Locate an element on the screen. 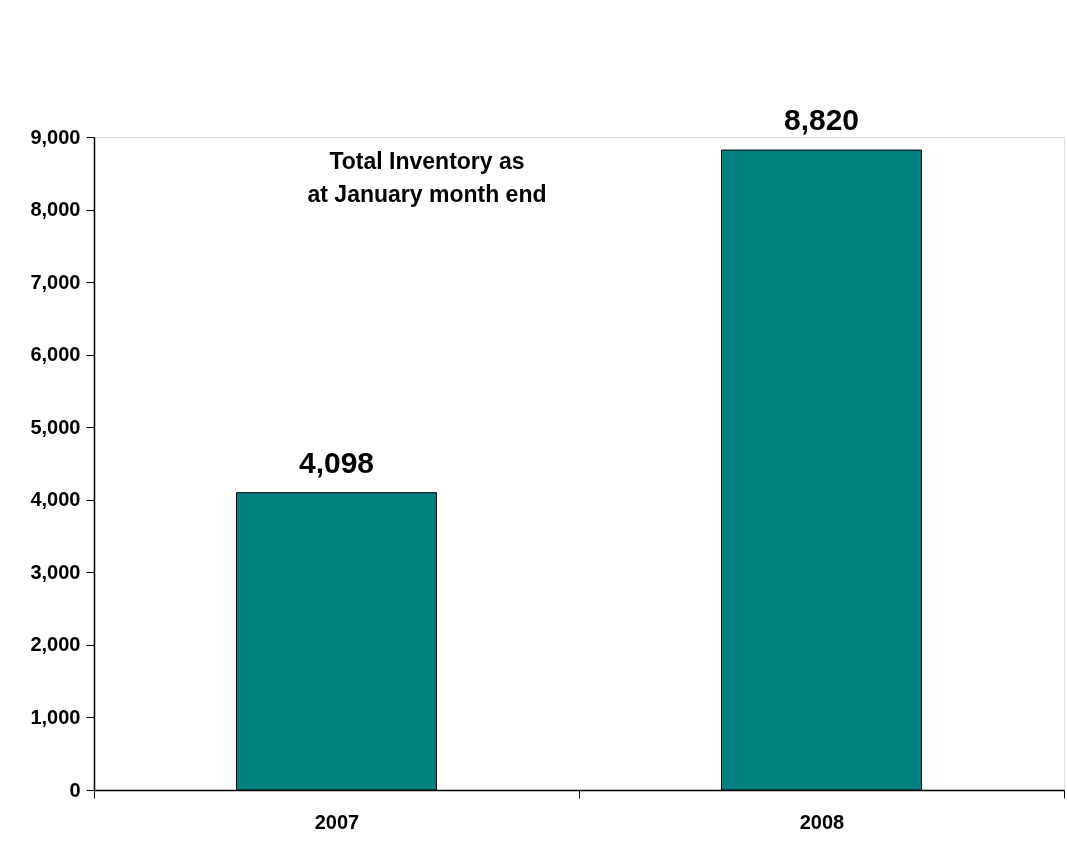  y-tick-label: 1,000 is located at coordinates (55, 716).